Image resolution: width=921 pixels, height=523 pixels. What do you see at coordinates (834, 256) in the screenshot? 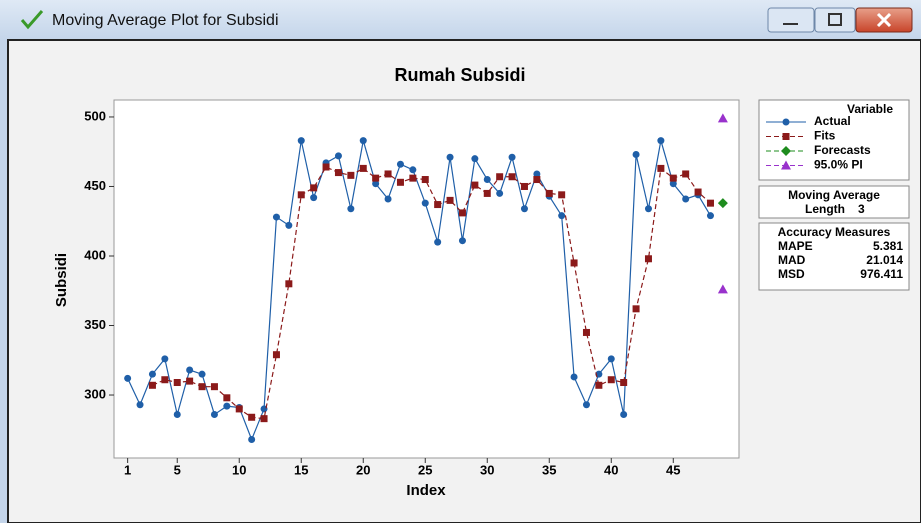
I see `accuracy-box` at bounding box center [834, 256].